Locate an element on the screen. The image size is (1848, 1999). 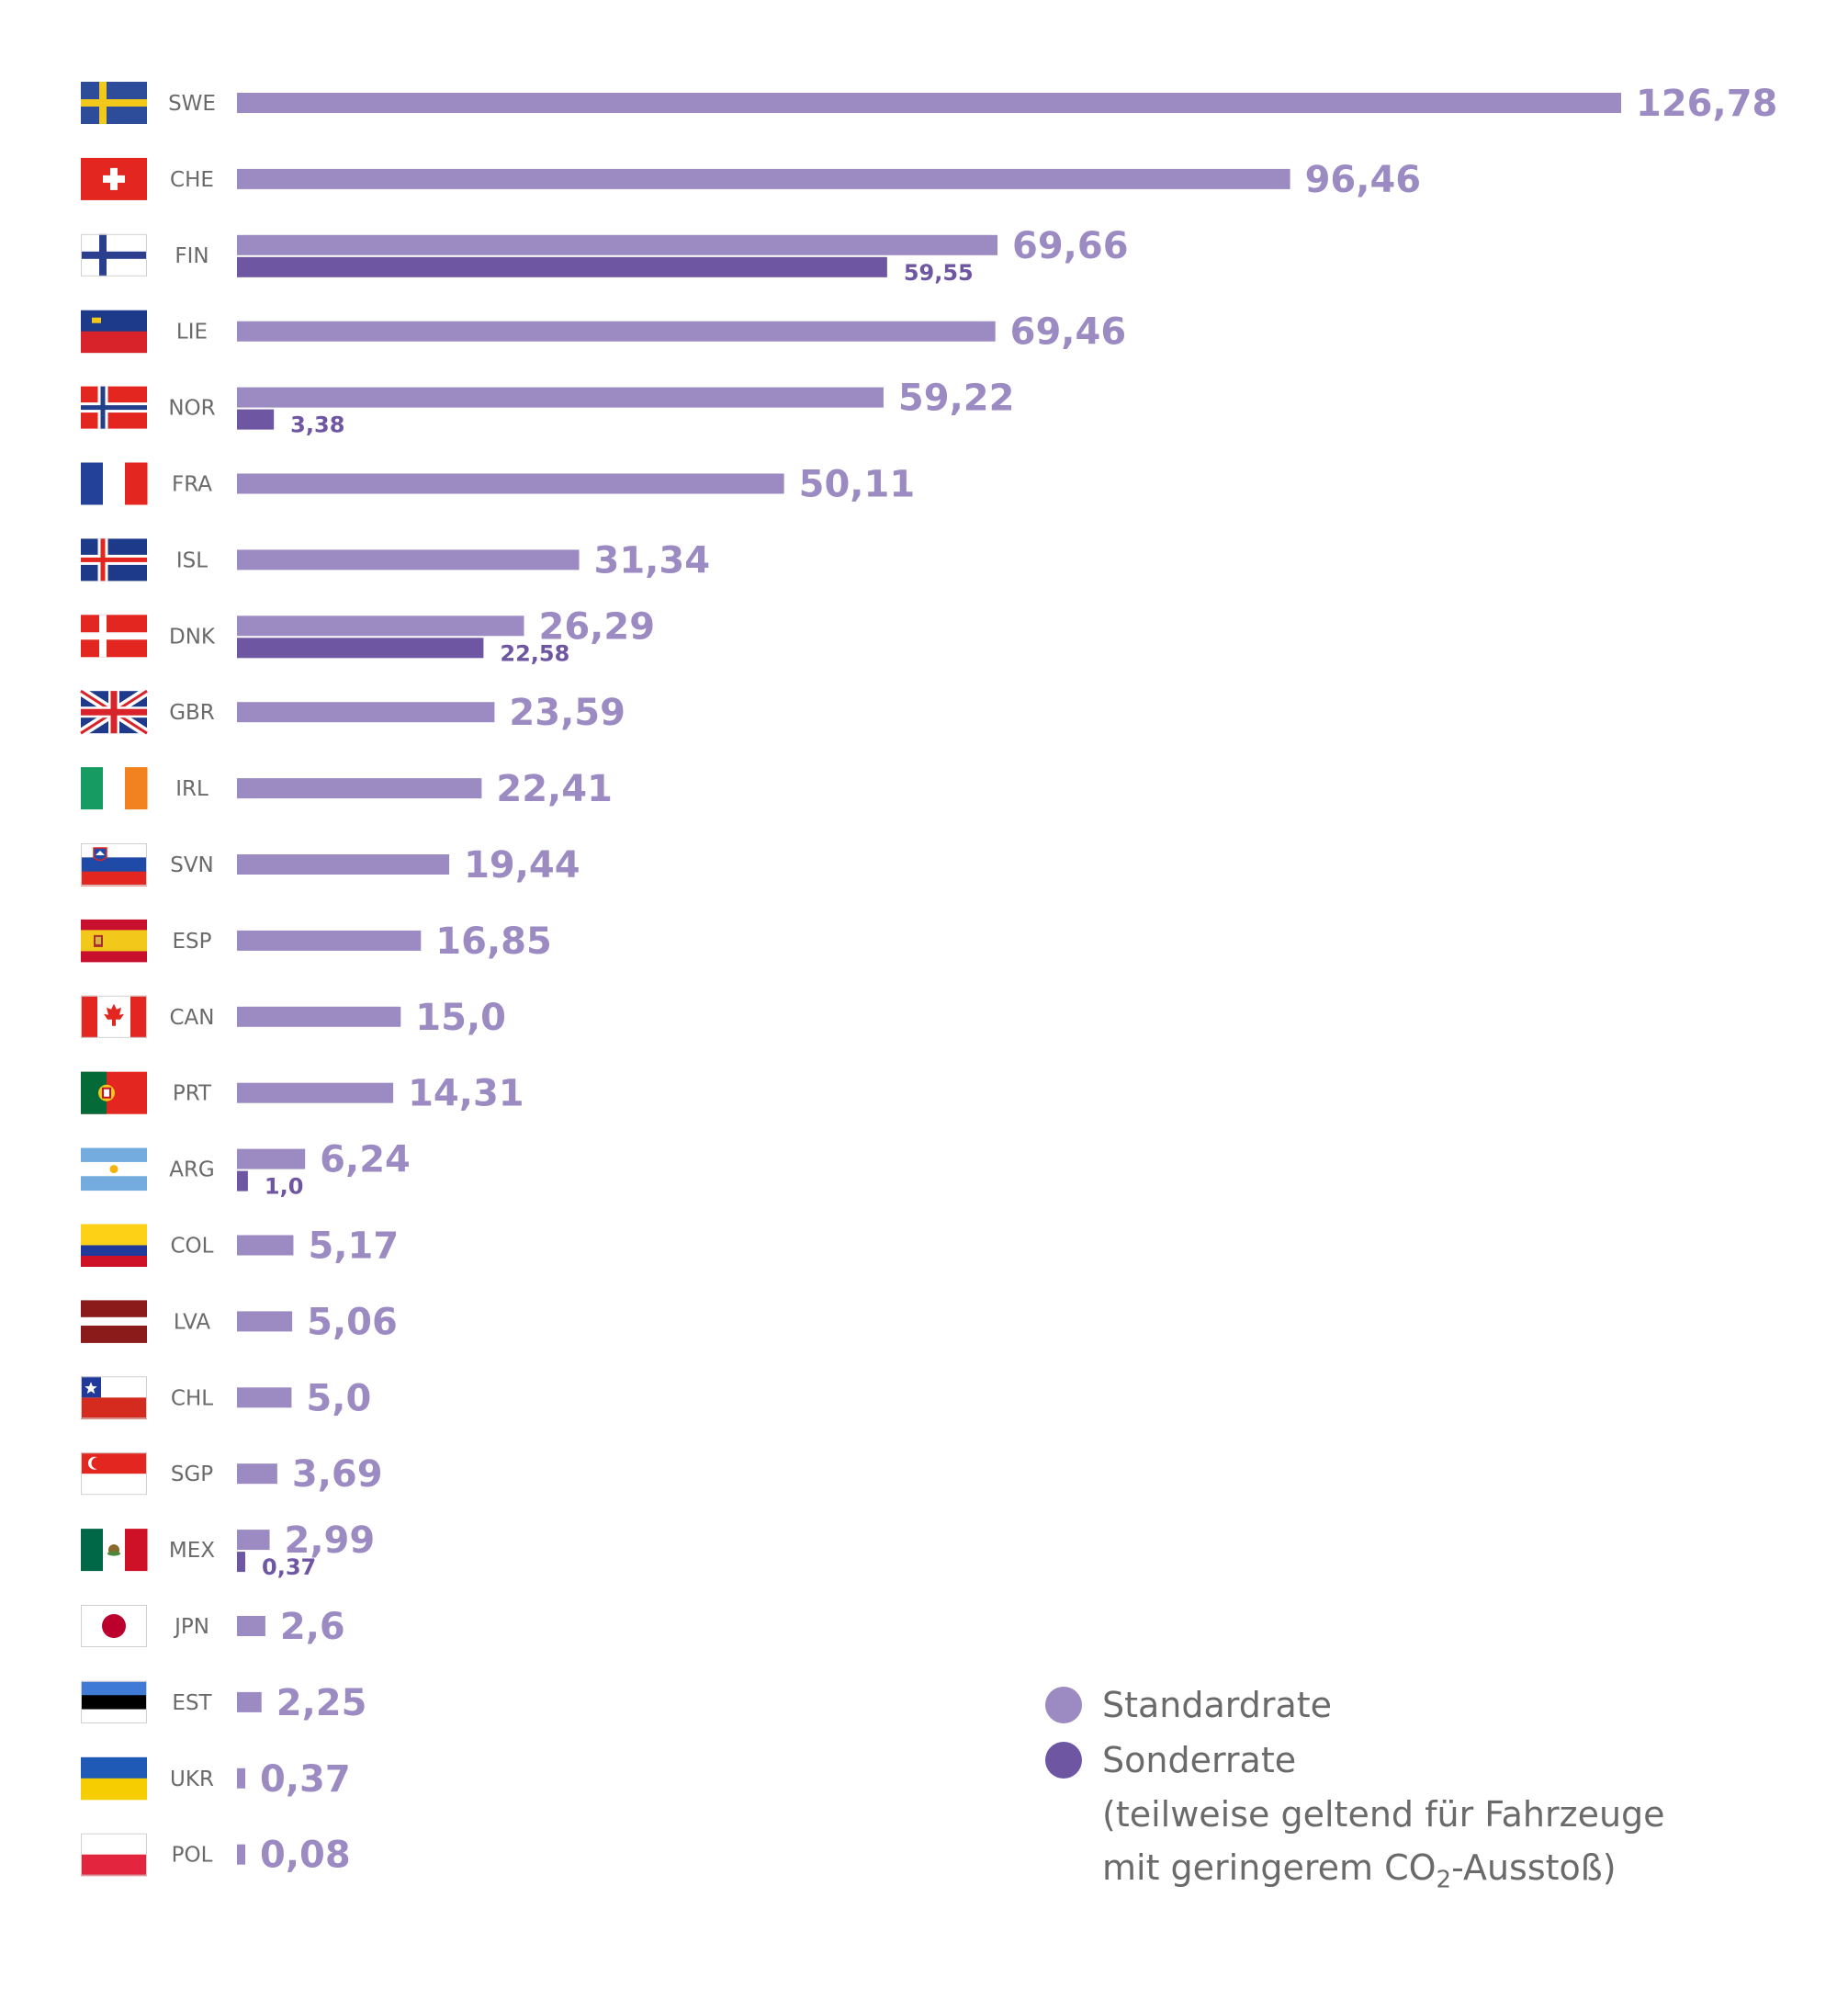
legend-label-standard: Standardrate is located at coordinates (1217, 1705).